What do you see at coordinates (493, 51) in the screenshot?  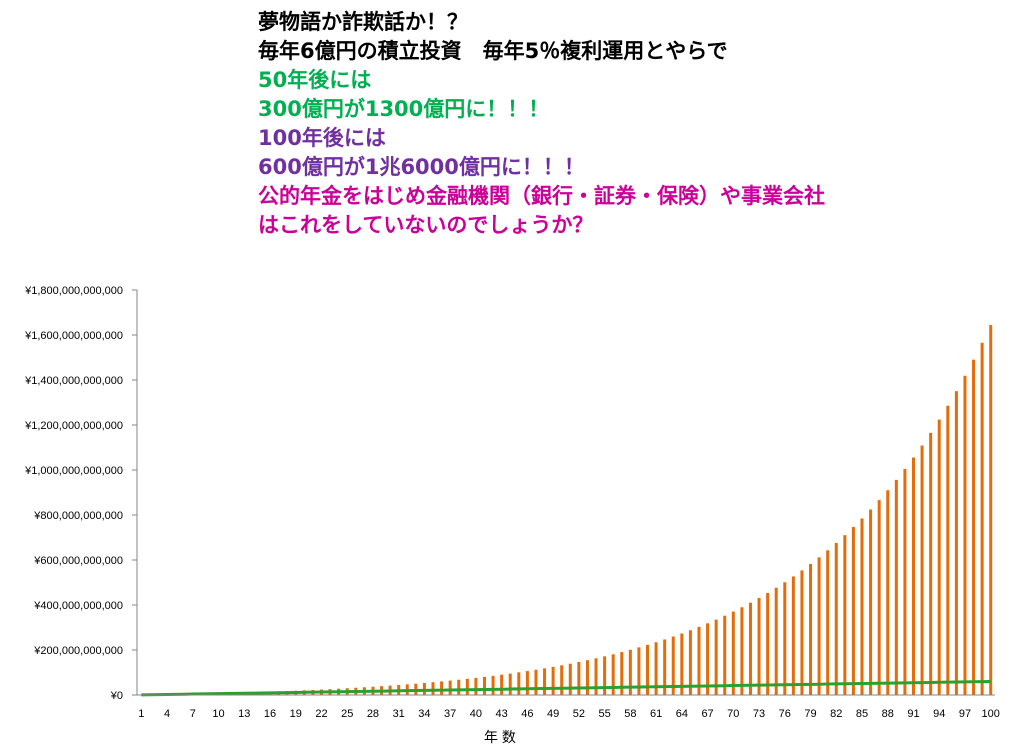 I see `headline-line: 毎年6億円の積立投資 毎年5％複利運用とやらで` at bounding box center [493, 51].